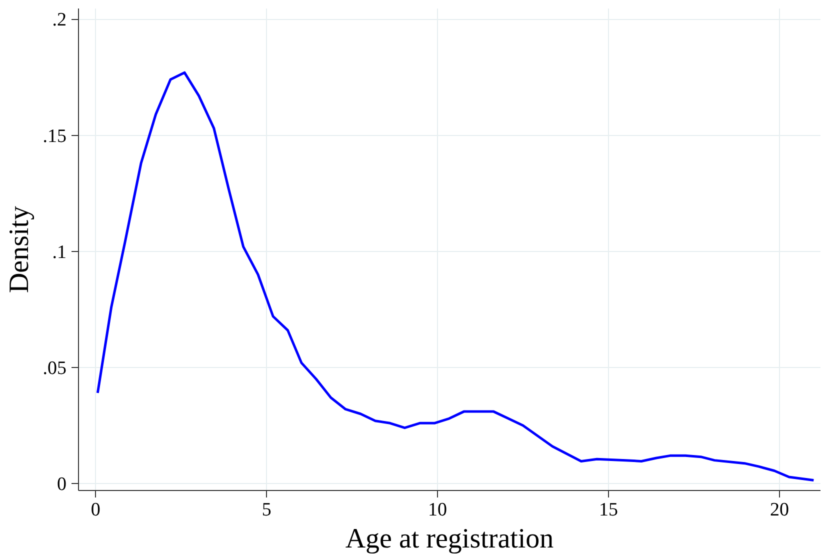 This screenshot has height=557, width=822. I want to click on x-tick-label: 5, so click(267, 510).